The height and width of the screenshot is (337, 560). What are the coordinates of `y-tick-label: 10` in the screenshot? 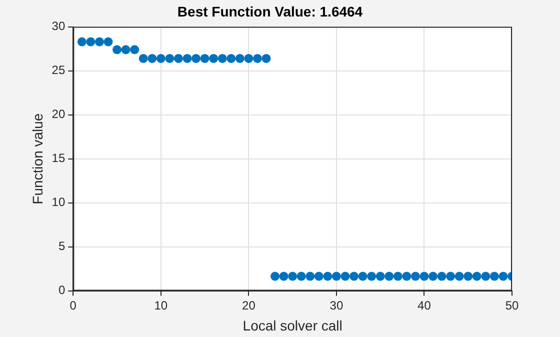 It's located at (59, 202).